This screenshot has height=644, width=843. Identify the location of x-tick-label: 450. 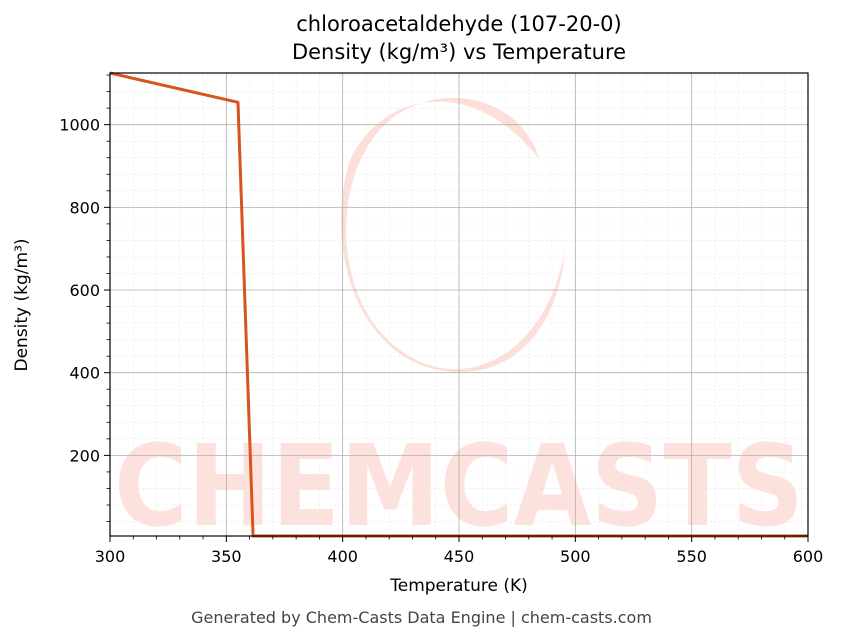
(459, 556).